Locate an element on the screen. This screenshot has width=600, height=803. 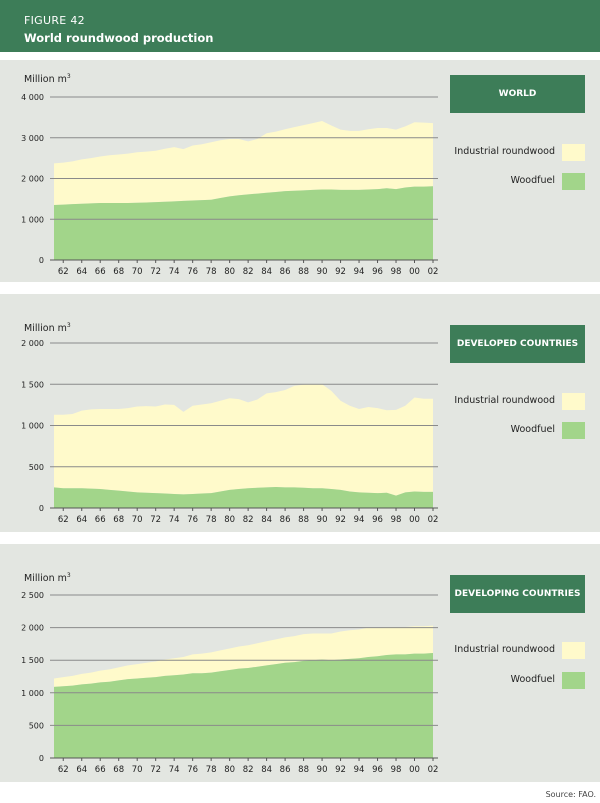
developing-badge: DEVELOPING COUNTRIES is located at coordinates (517, 594).